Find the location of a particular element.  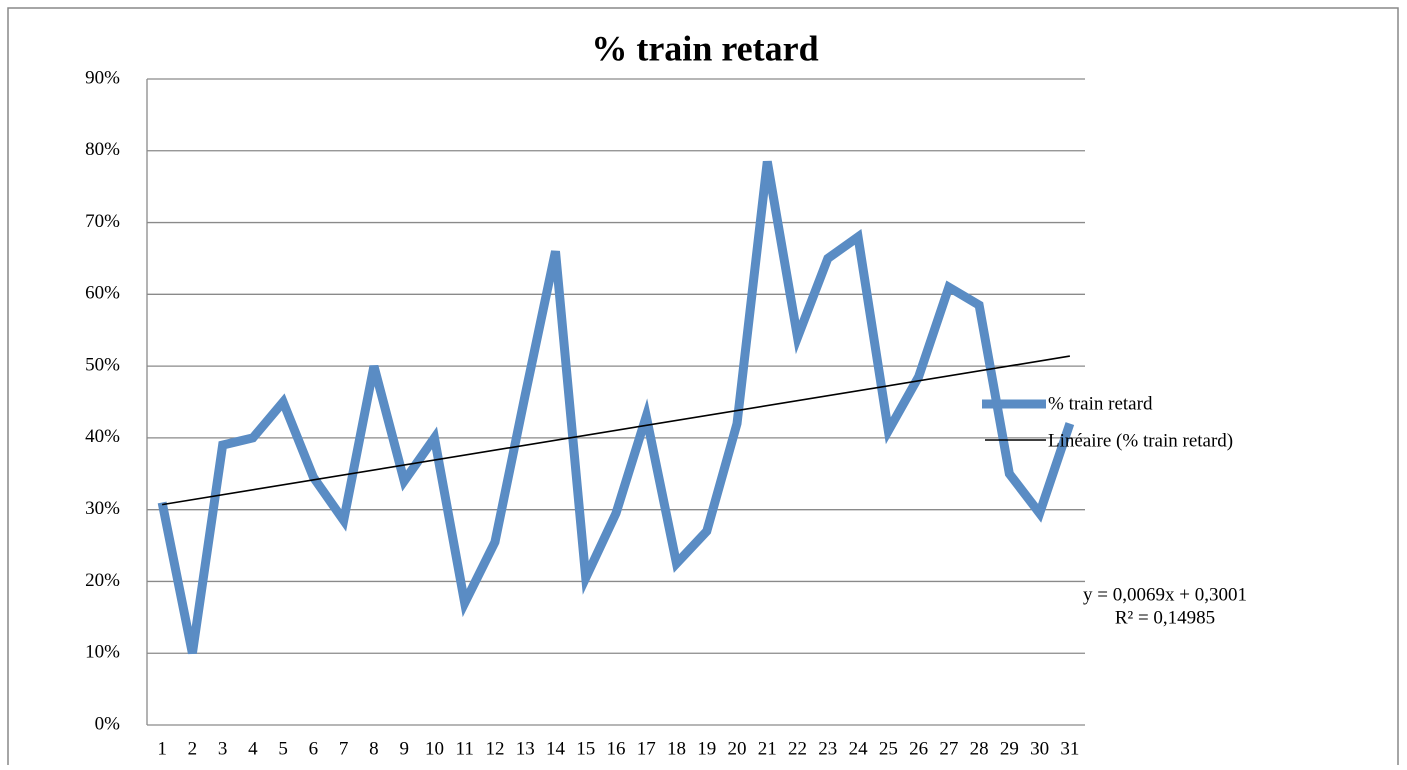

chart-title: % train retard is located at coordinates (704, 48).